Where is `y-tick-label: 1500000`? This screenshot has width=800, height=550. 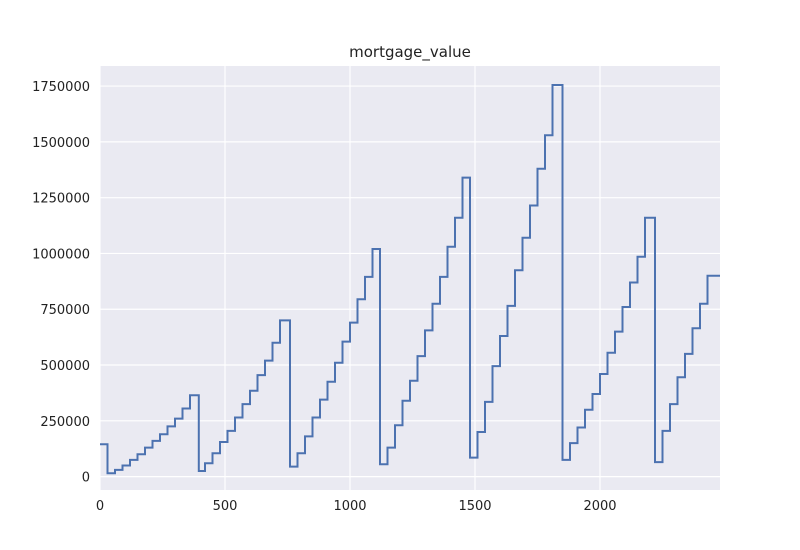 y-tick-label: 1500000 is located at coordinates (61, 143).